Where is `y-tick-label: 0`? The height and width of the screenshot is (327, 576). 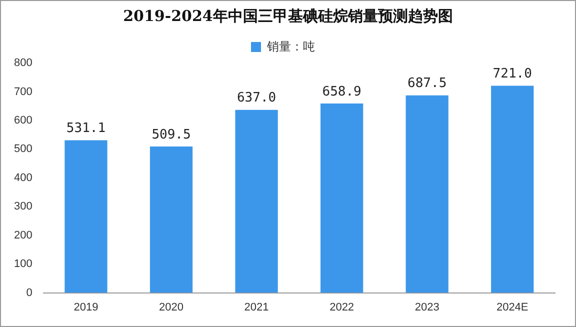 y-tick-label: 0 is located at coordinates (29, 292).